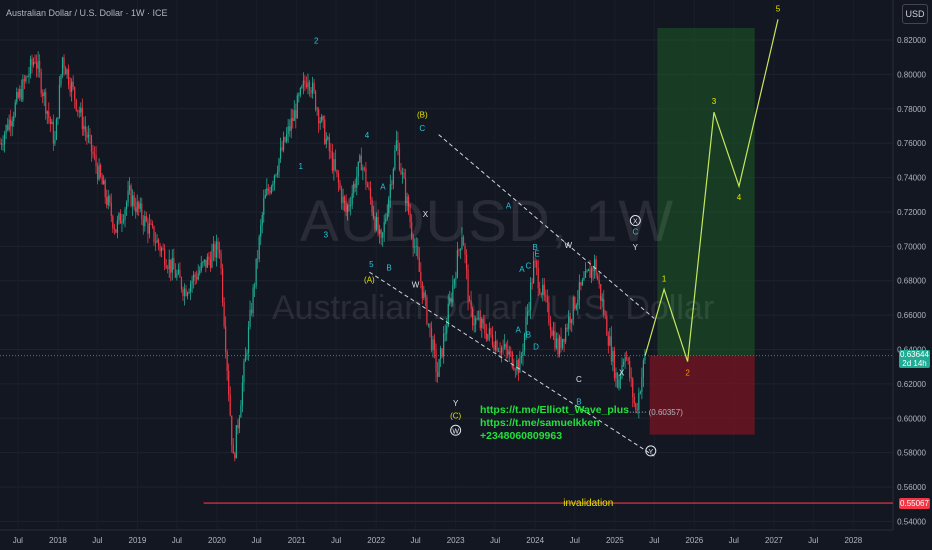  I want to click on y-tick-label: 0.70000, so click(911, 246).